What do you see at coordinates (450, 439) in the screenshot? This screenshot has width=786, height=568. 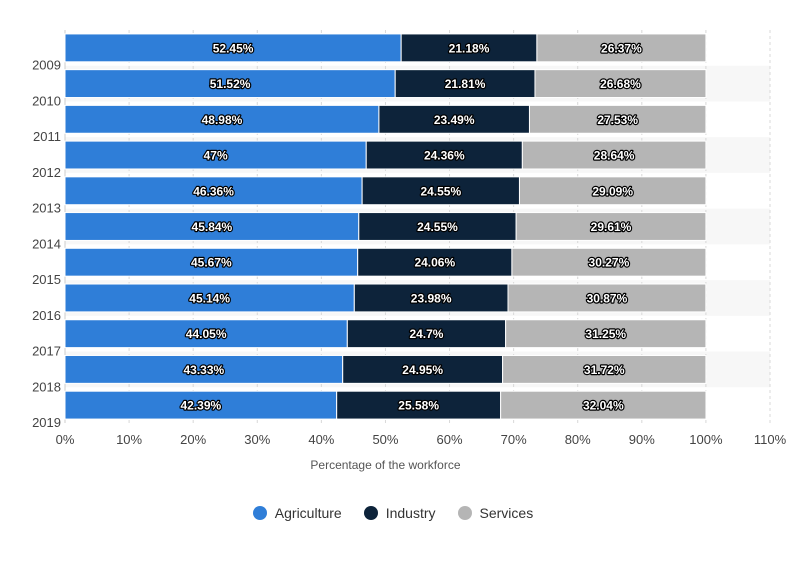 I see `x-tick-label: 60%` at bounding box center [450, 439].